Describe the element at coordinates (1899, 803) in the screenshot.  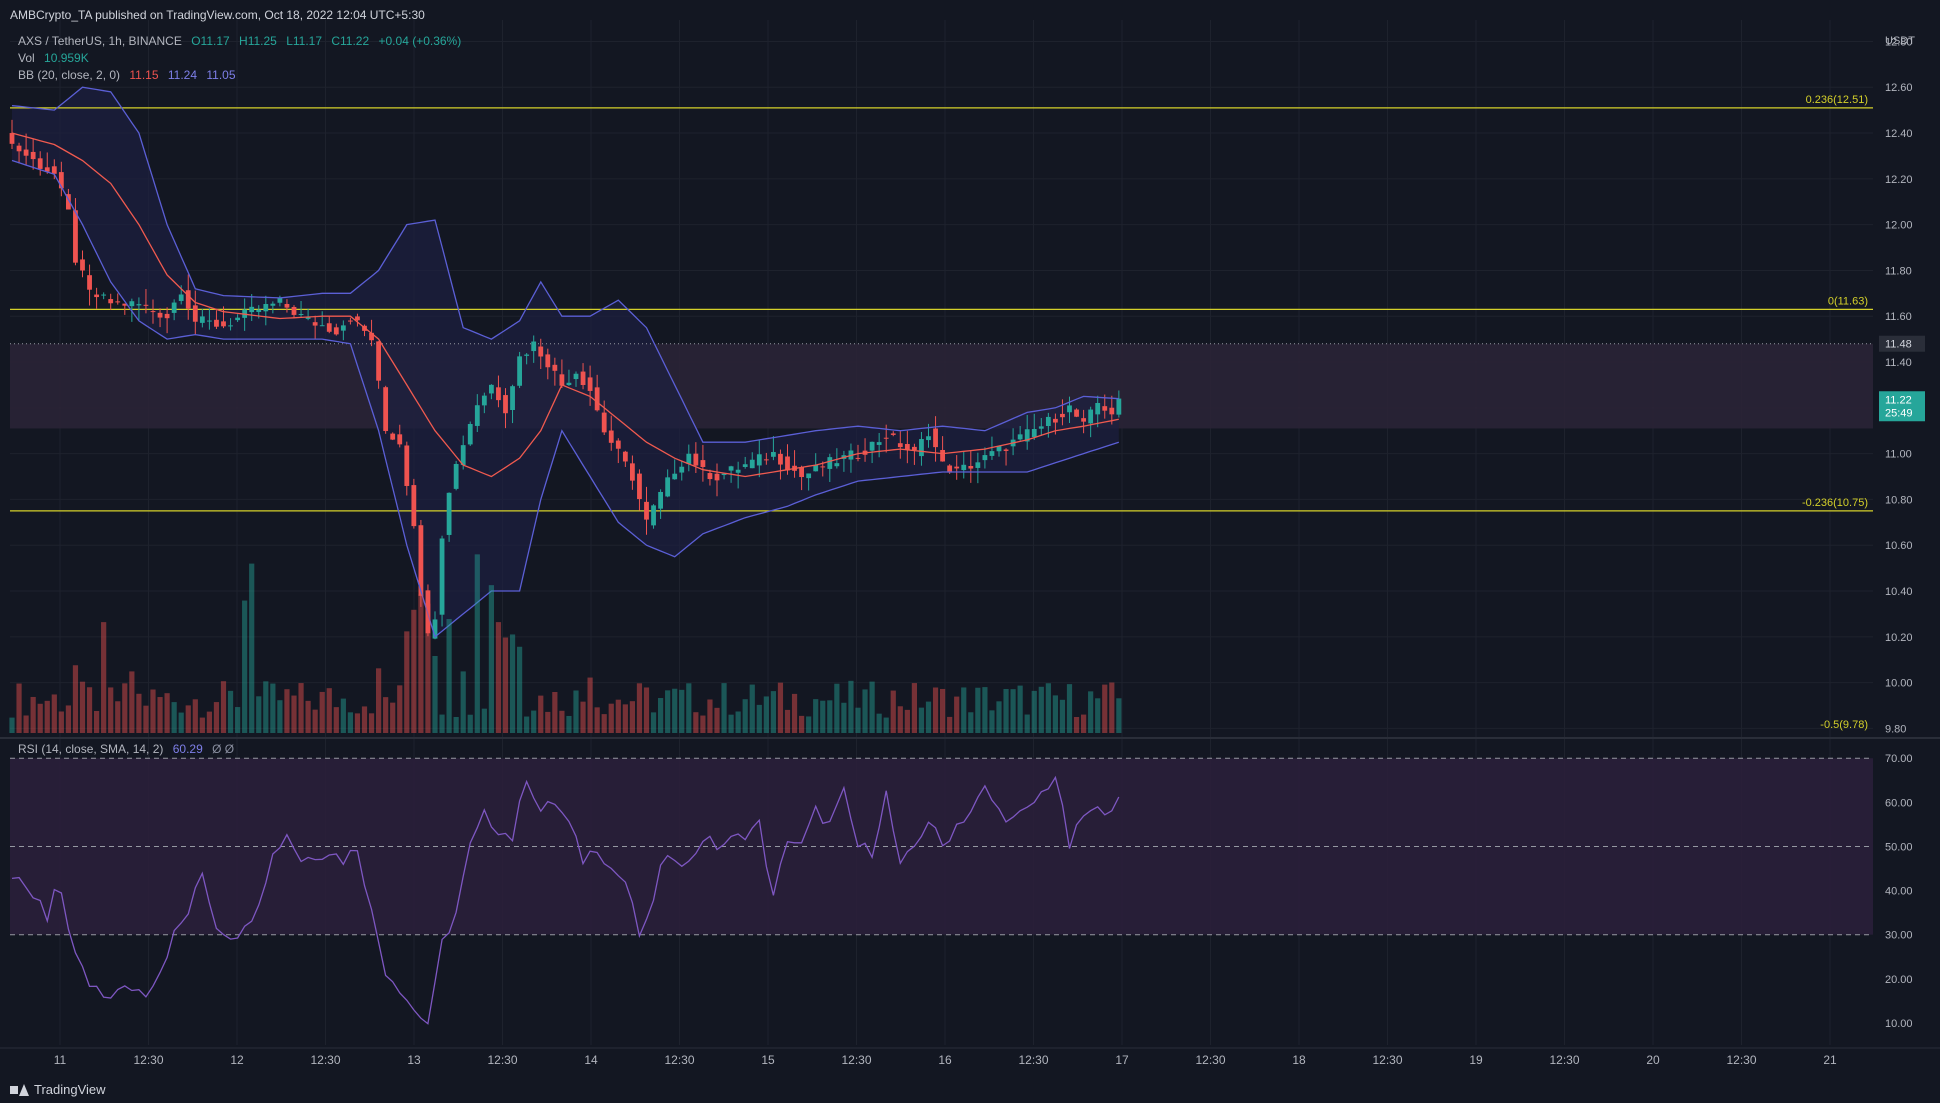
I see `rsi-tick-label: 60.00` at that location.